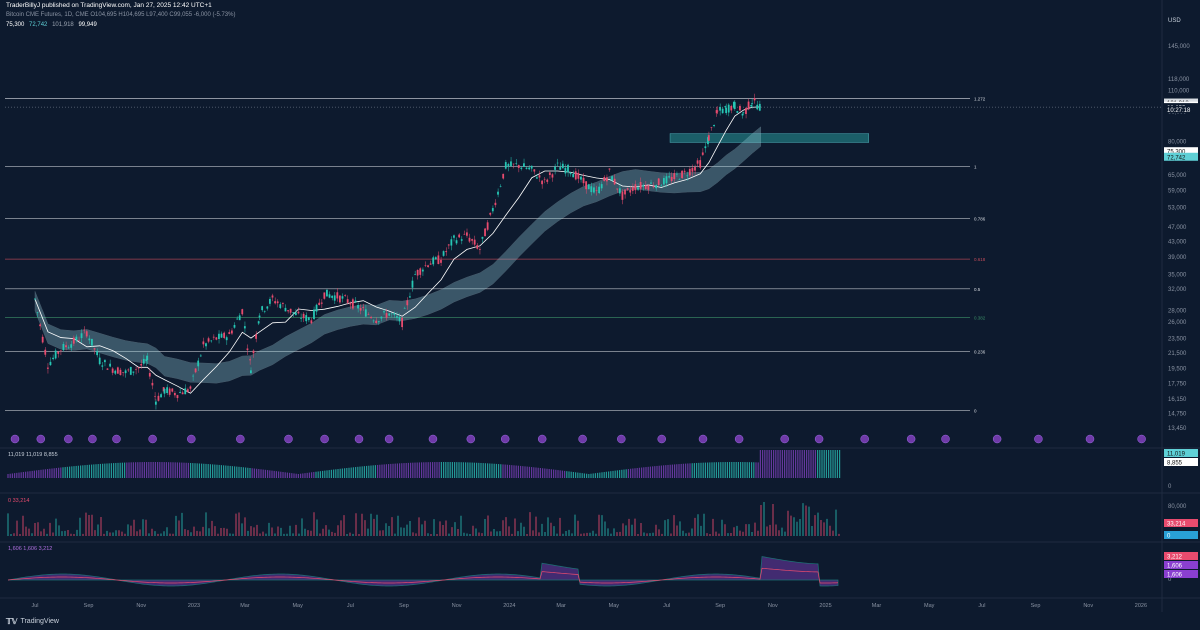 The image size is (1200, 630). Describe the element at coordinates (423, 571) in the screenshot. I see `oscillator-area` at that location.